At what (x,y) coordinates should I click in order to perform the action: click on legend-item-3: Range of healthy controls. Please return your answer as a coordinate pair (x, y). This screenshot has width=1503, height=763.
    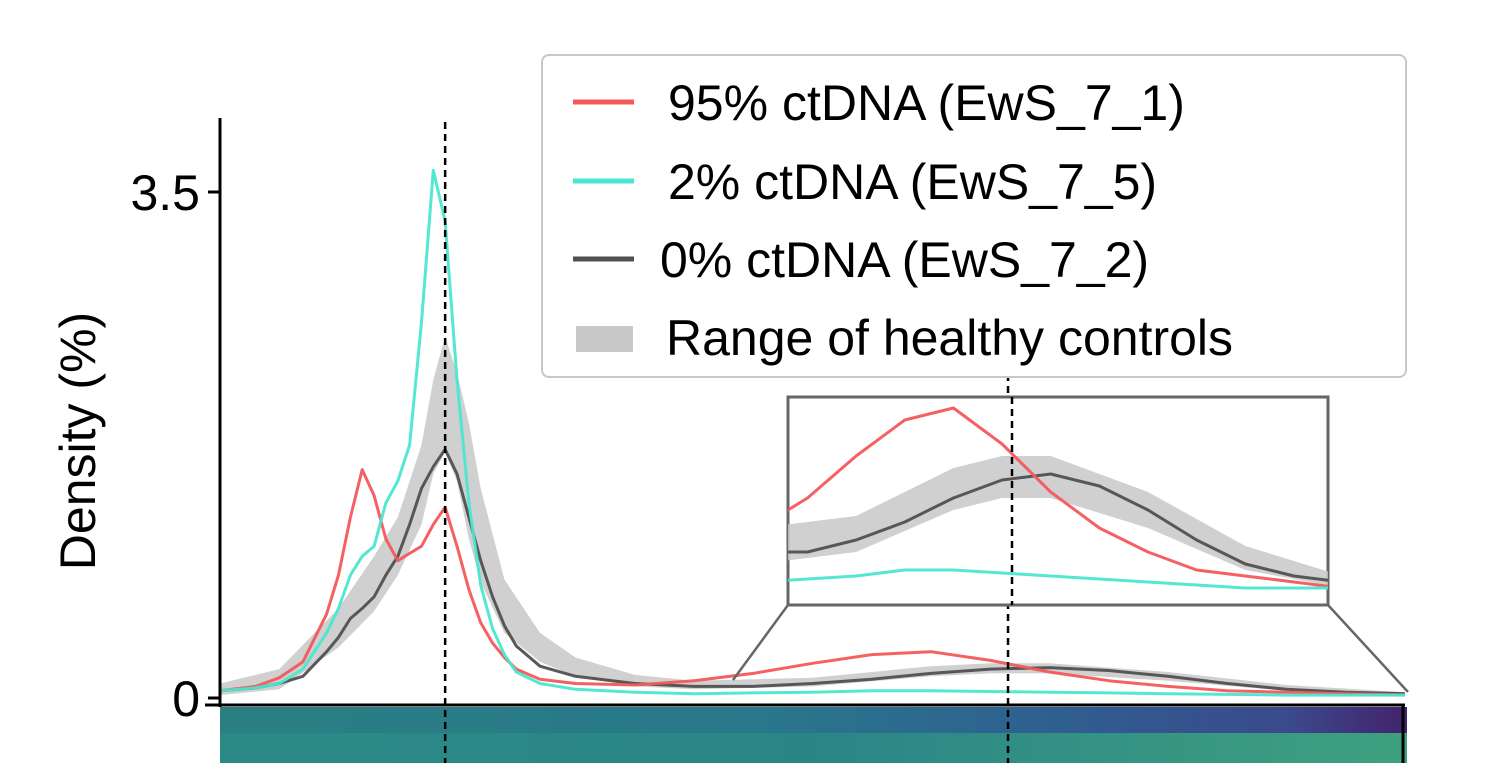
    Looking at the image, I should click on (904, 338).